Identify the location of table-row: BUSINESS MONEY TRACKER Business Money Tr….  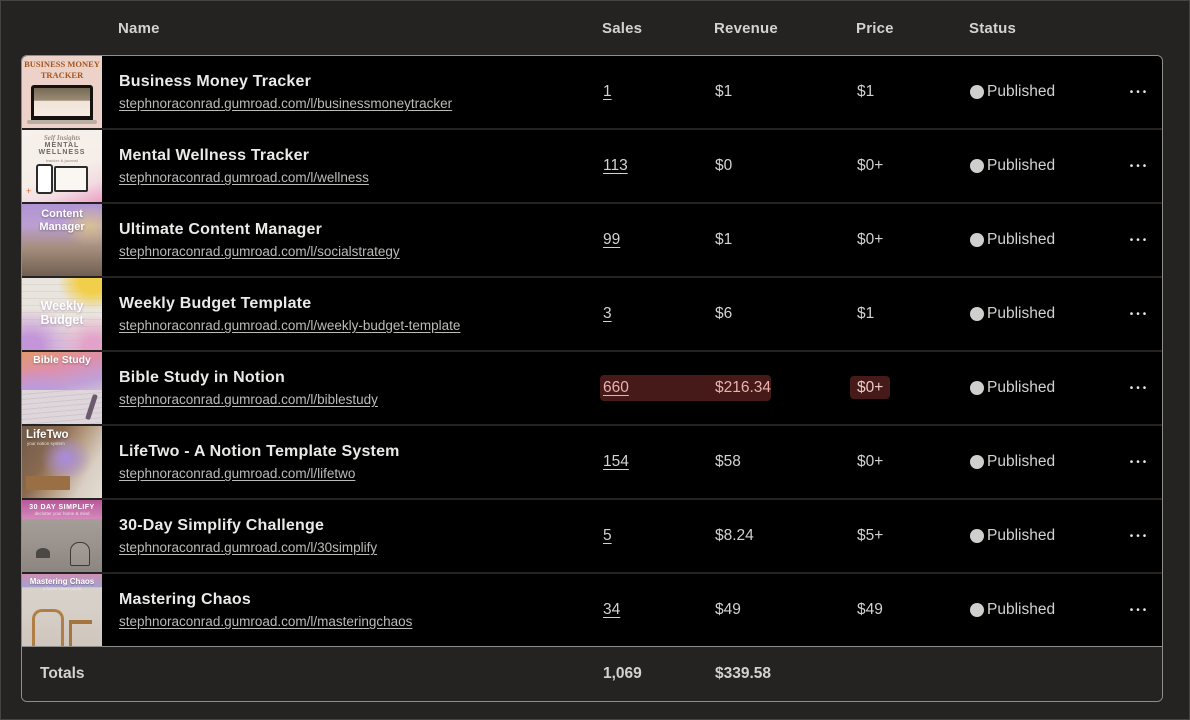
(592, 92).